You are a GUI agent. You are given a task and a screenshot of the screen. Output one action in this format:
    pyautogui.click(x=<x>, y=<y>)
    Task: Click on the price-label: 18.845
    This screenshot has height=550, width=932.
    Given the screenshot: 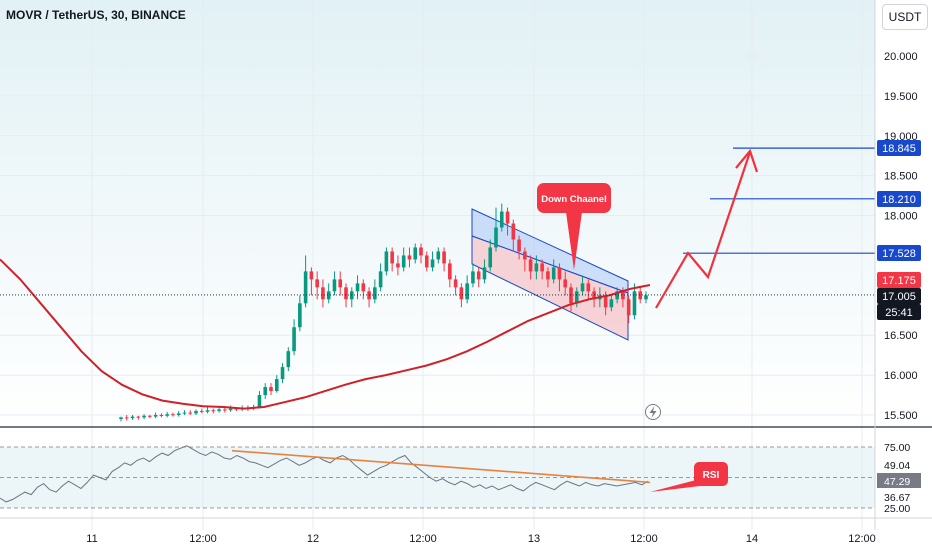 What is the action you would take?
    pyautogui.click(x=899, y=148)
    